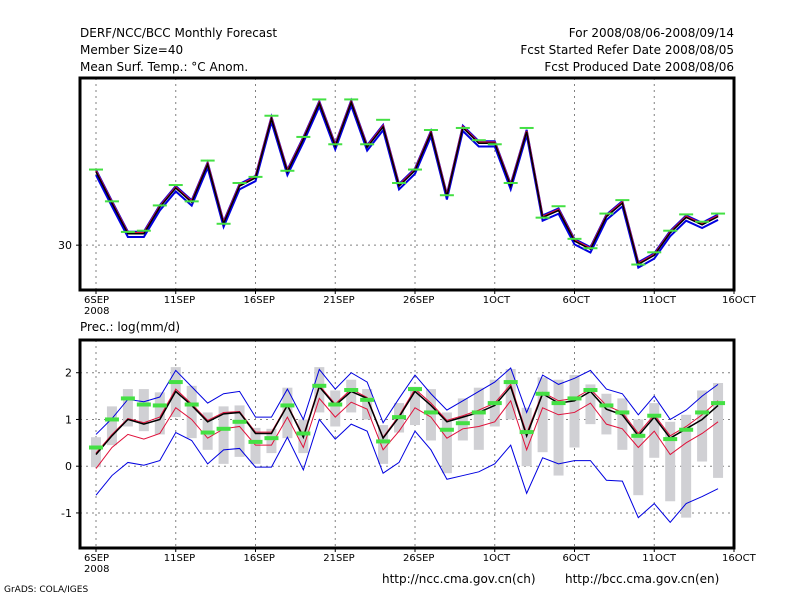  What do you see at coordinates (577, 558) in the screenshot?
I see `precip-x-tick-label: 6OCT` at bounding box center [577, 558].